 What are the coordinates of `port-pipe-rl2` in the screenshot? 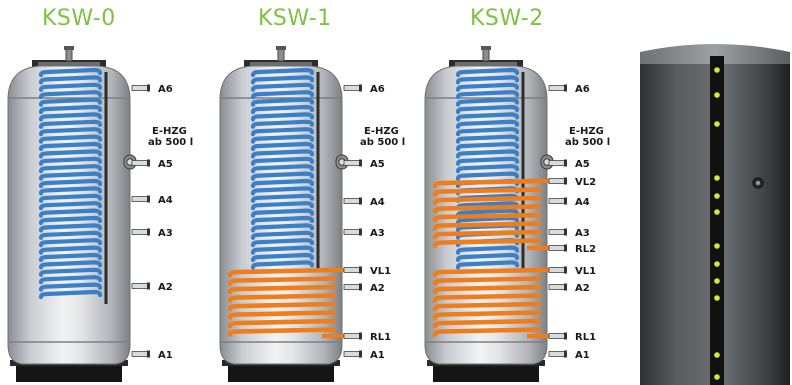 It's located at (557, 248).